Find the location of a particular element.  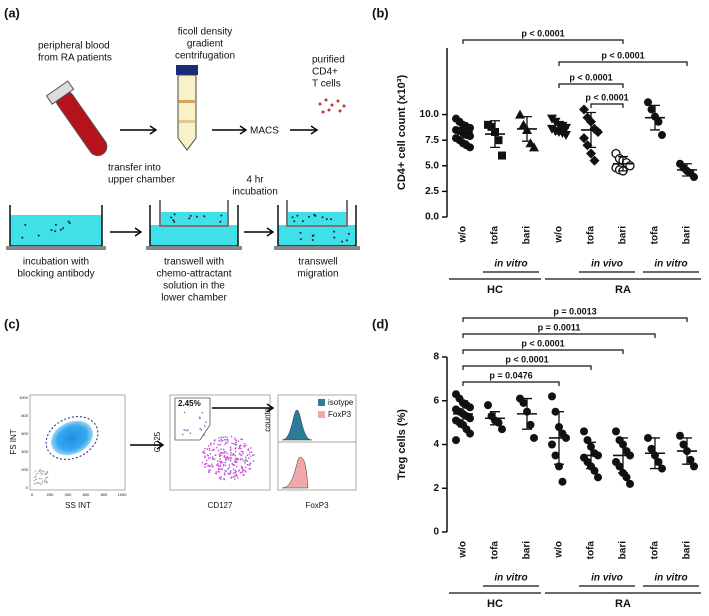

p-value: p = 0.0476 is located at coordinates (510, 375).